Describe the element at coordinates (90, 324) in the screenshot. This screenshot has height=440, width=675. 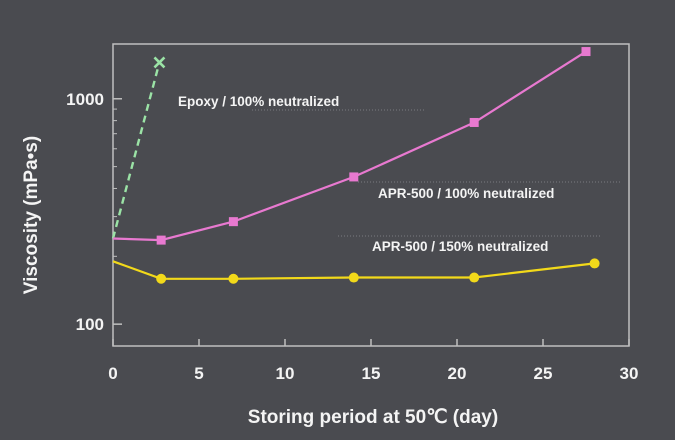
I see `y-tick-label: 100` at that location.